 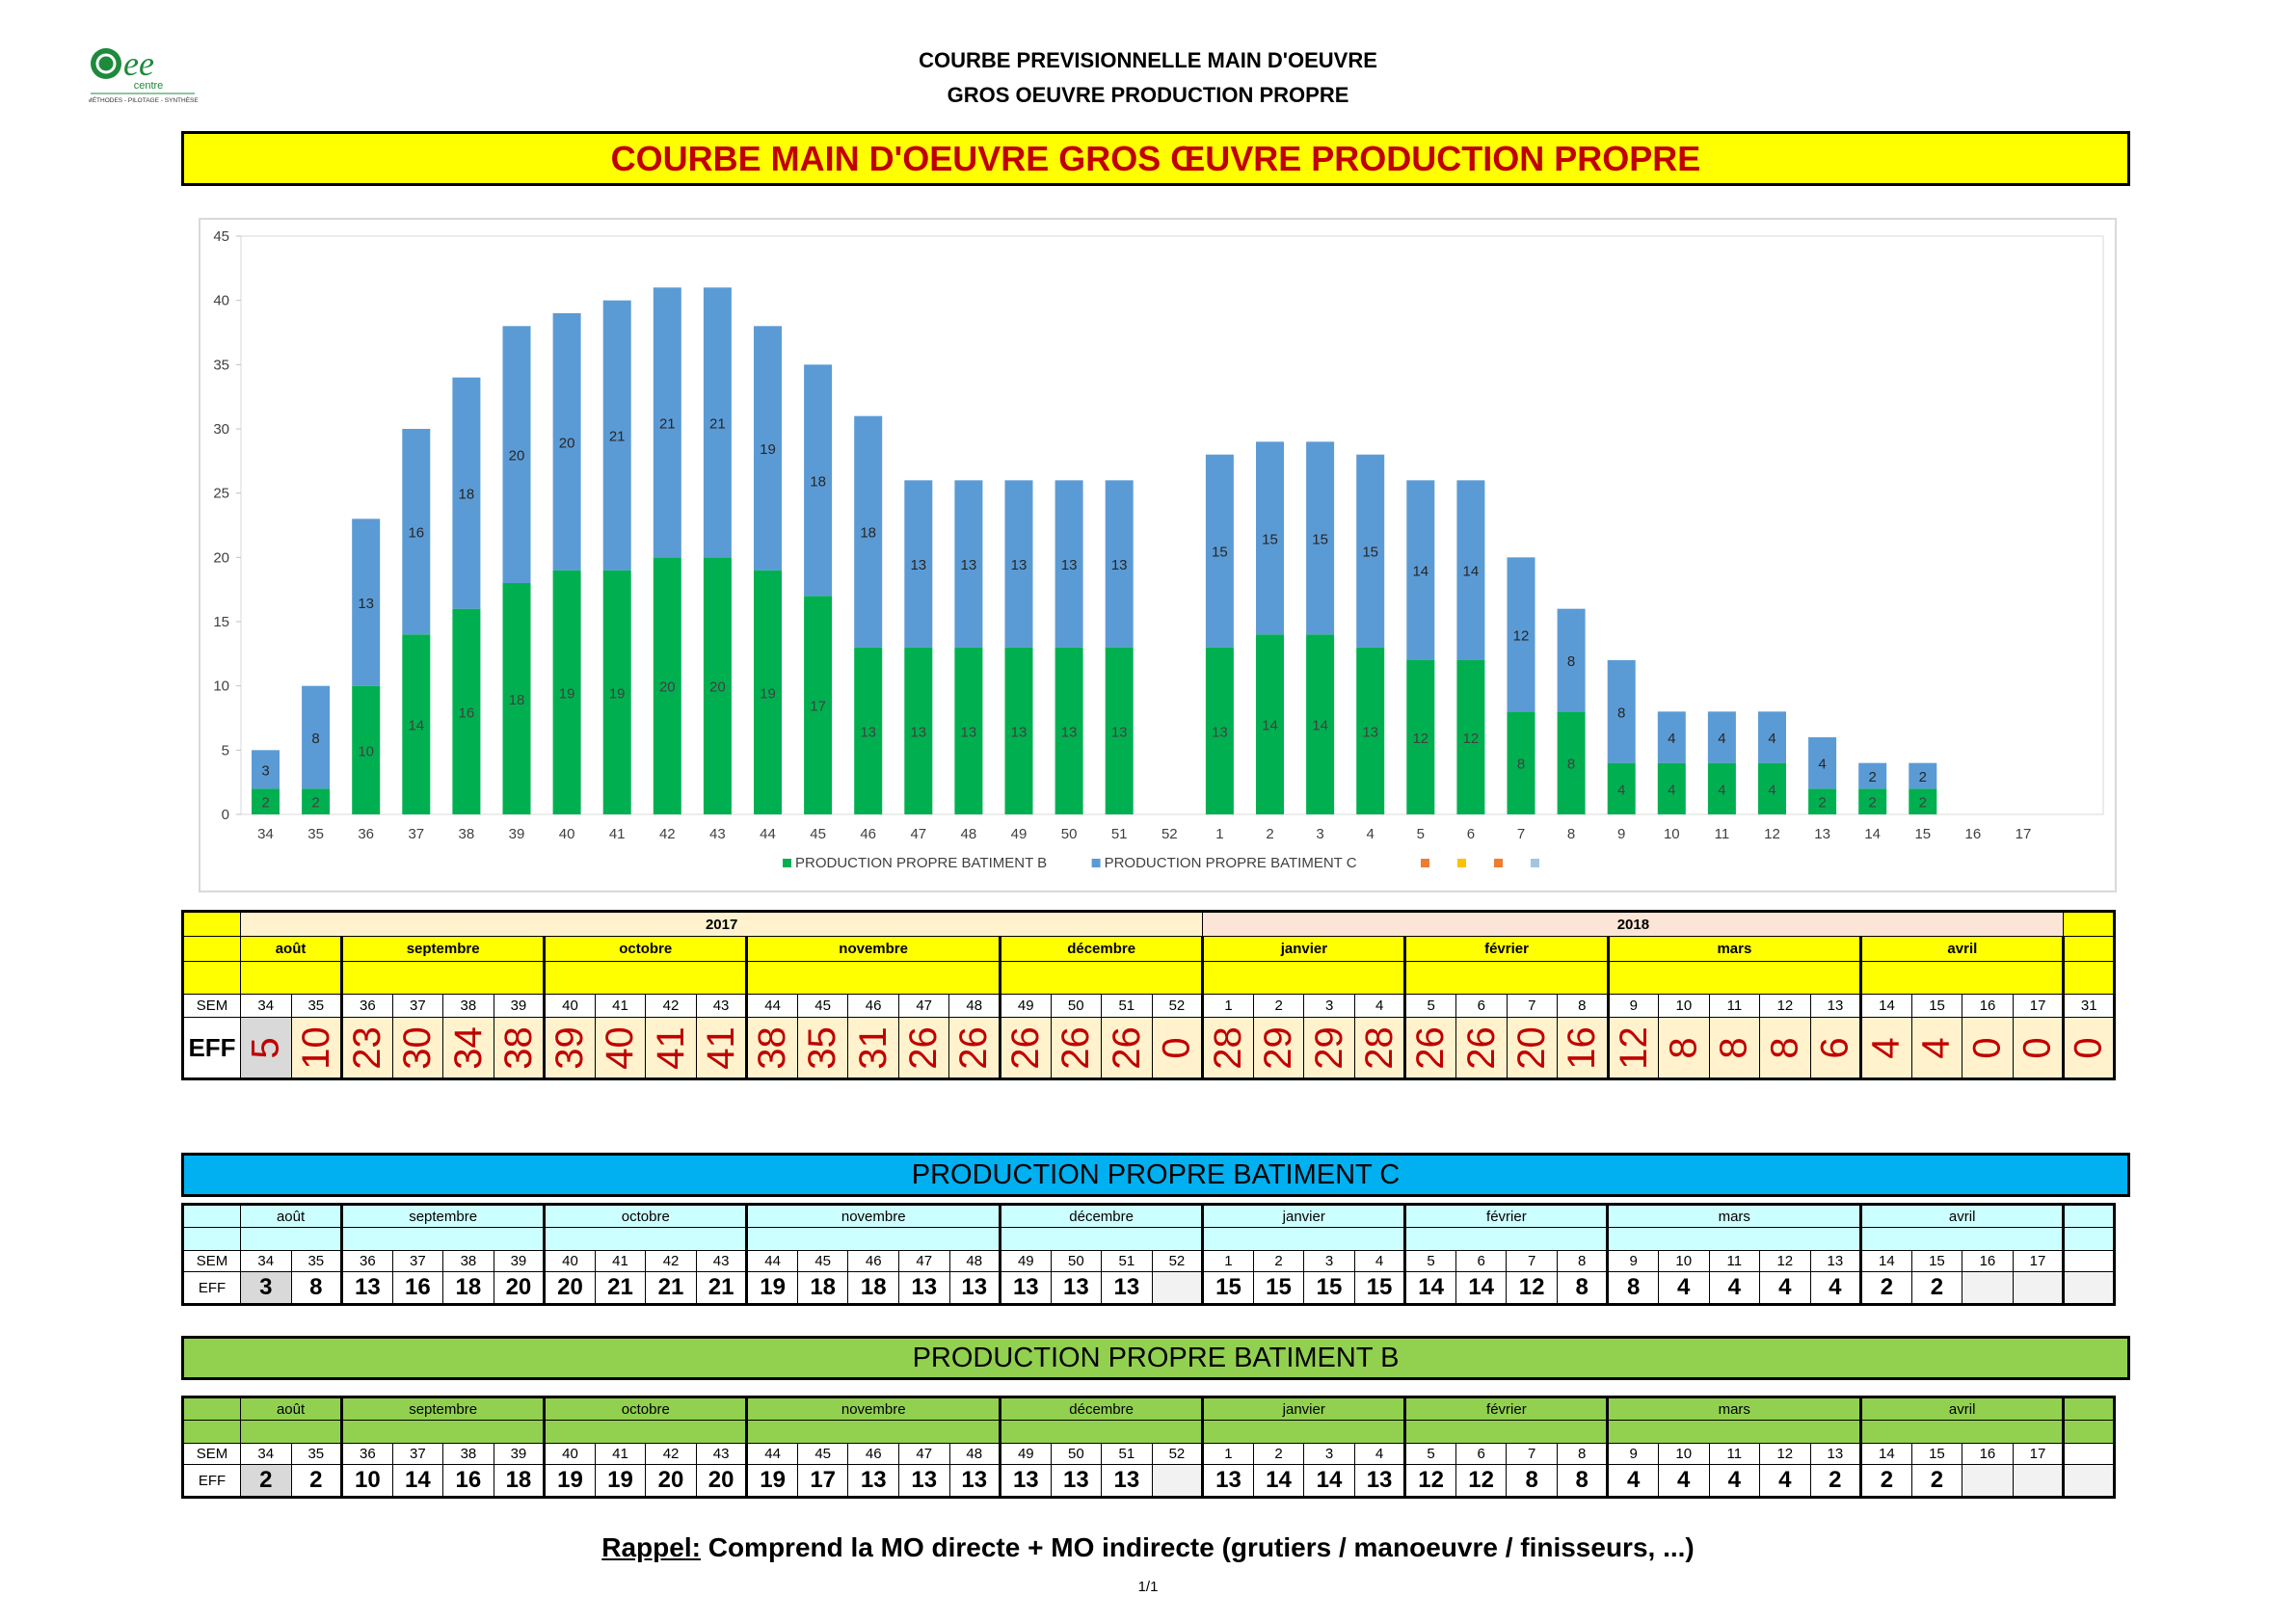 I want to click on month-corner, so click(x=211, y=949).